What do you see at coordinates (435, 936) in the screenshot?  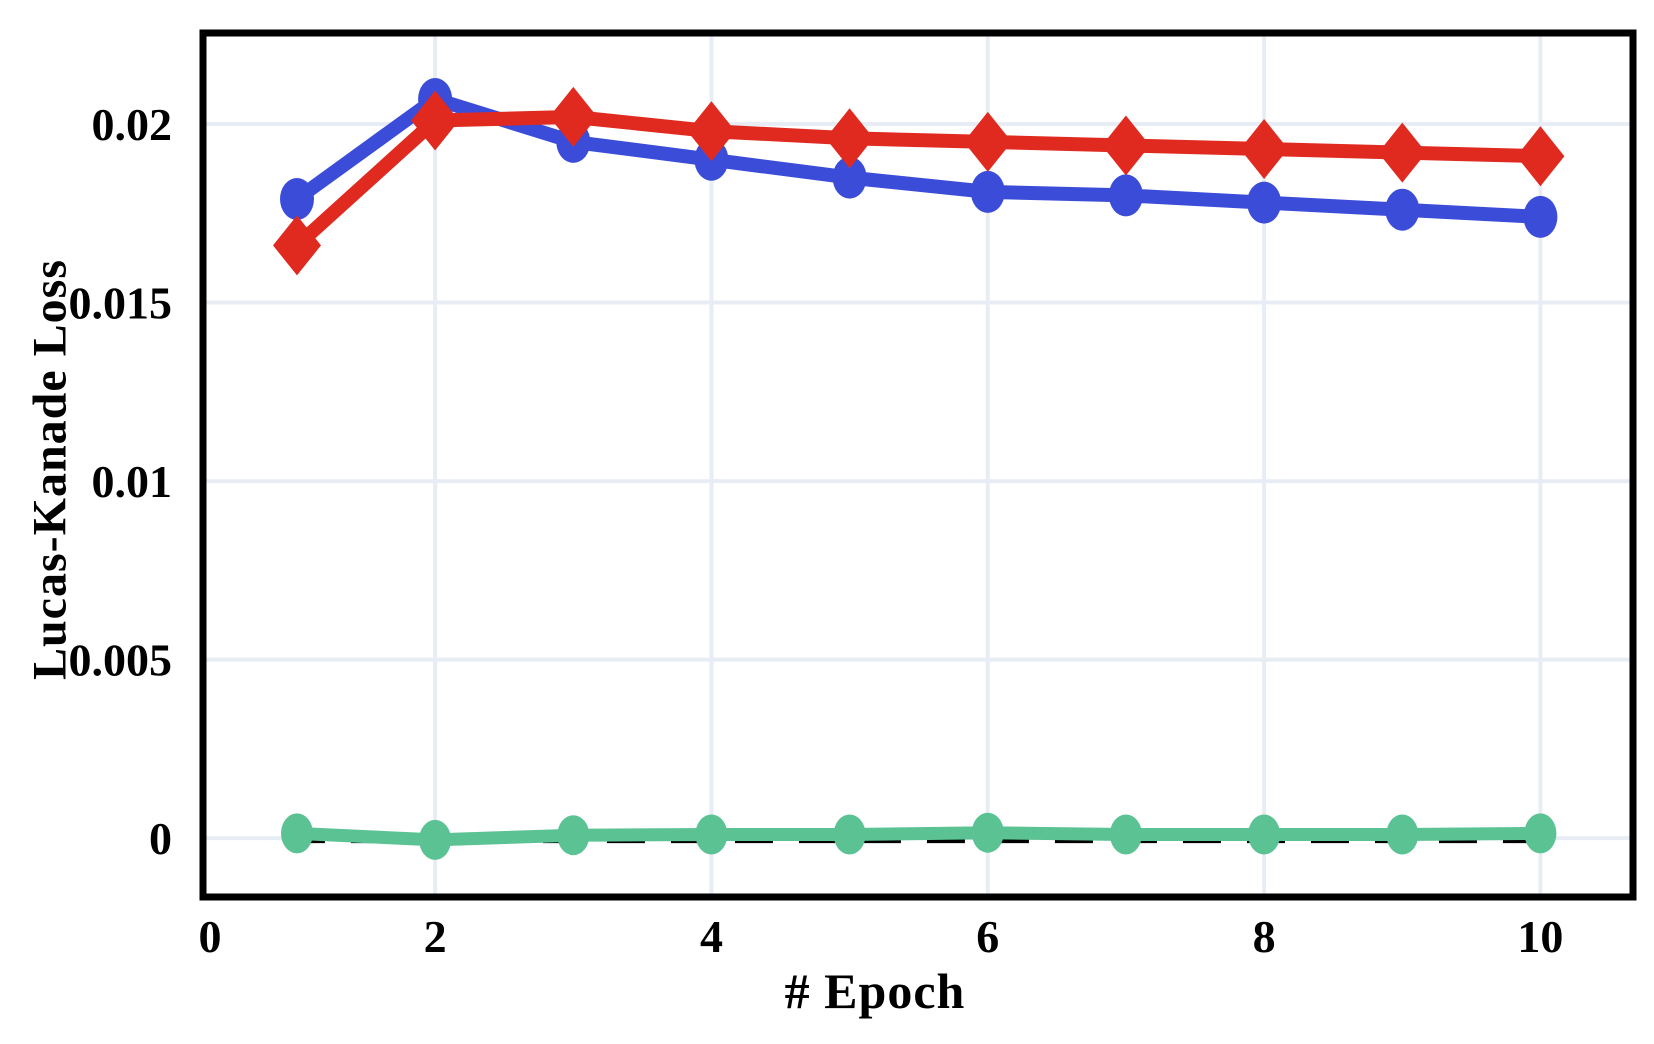 I see `x-tick-label: 2` at bounding box center [435, 936].